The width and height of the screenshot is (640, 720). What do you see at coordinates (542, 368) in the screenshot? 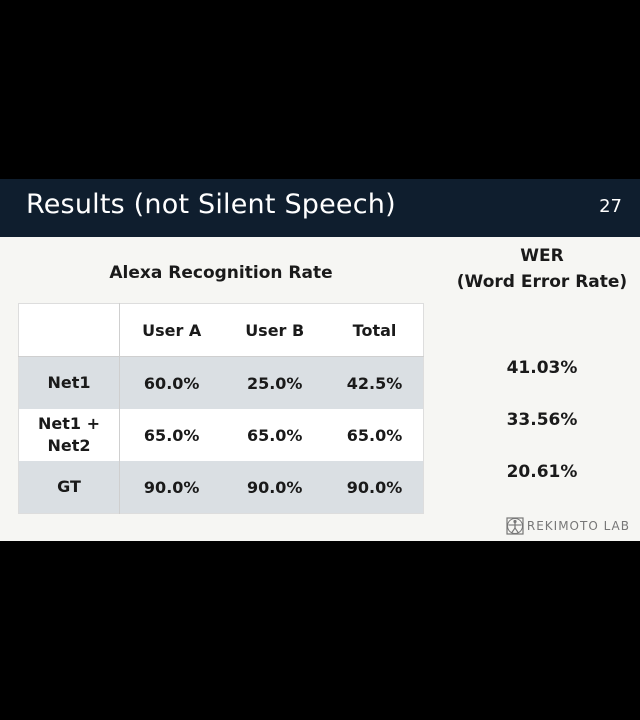
I see `wer-value-net1: 41.03%` at bounding box center [542, 368].